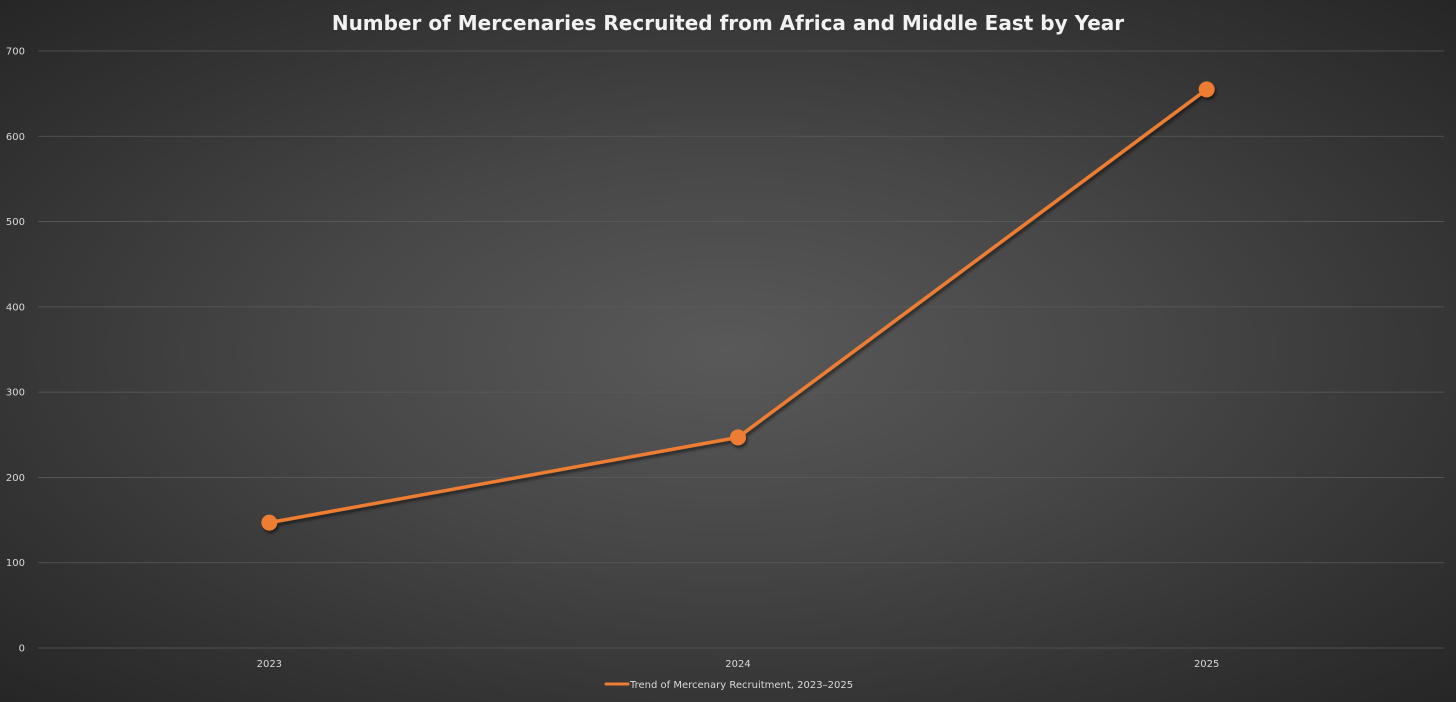  What do you see at coordinates (15, 307) in the screenshot?
I see `y-tick-label: 400` at bounding box center [15, 307].